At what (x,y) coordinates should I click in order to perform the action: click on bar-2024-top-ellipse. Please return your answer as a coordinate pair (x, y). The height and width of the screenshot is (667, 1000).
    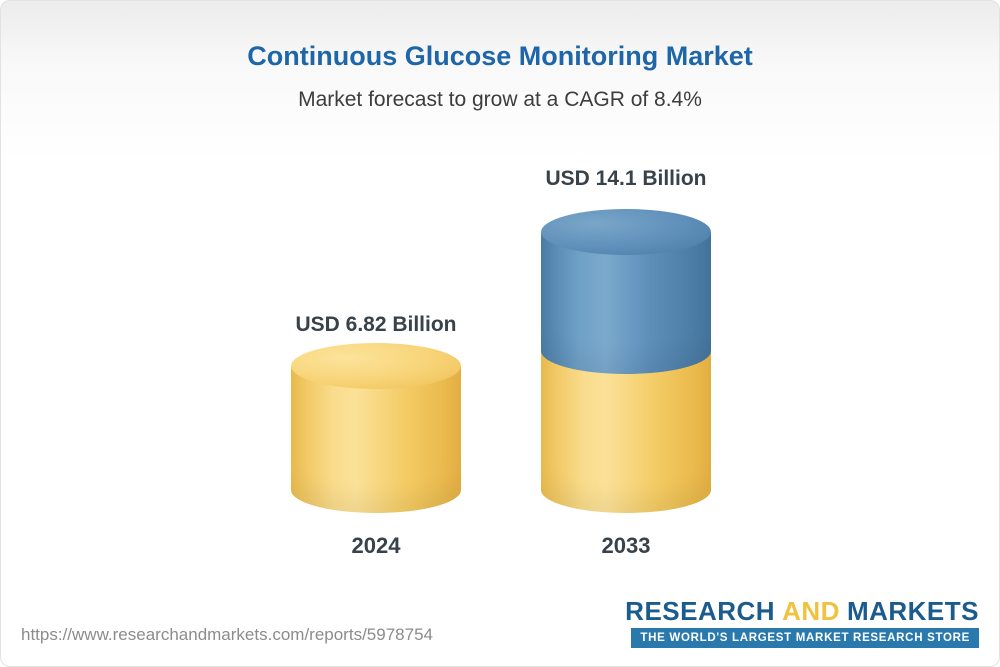
    Looking at the image, I should click on (376, 366).